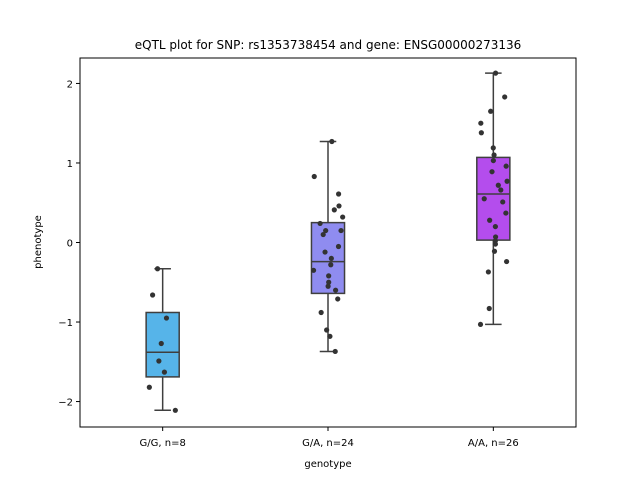 This screenshot has width=640, height=480. Describe the element at coordinates (70, 84) in the screenshot. I see `y-tick-label: 2` at that location.